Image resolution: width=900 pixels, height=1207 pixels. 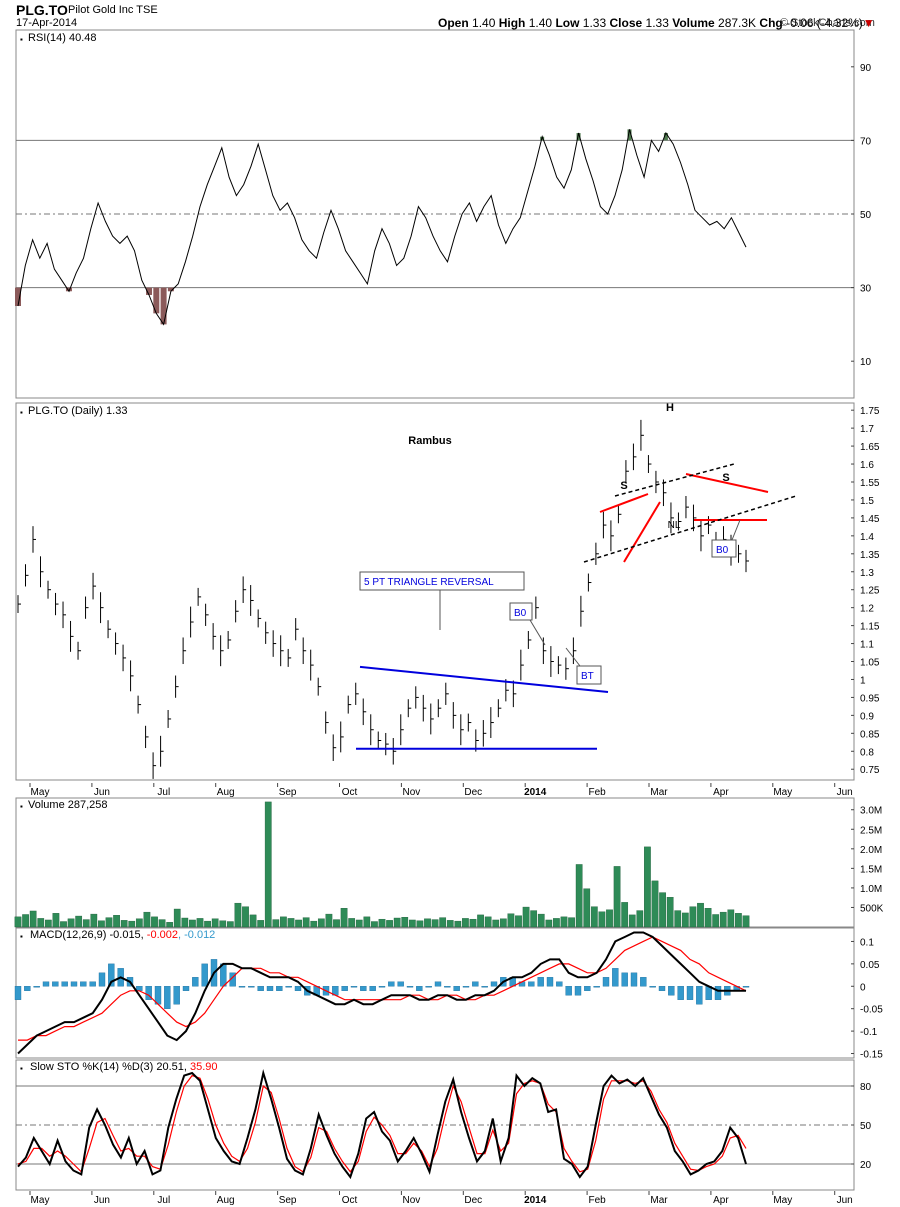 What do you see at coordinates (21, 412) in the screenshot?
I see `price-legend-marker: ▪` at bounding box center [21, 412].